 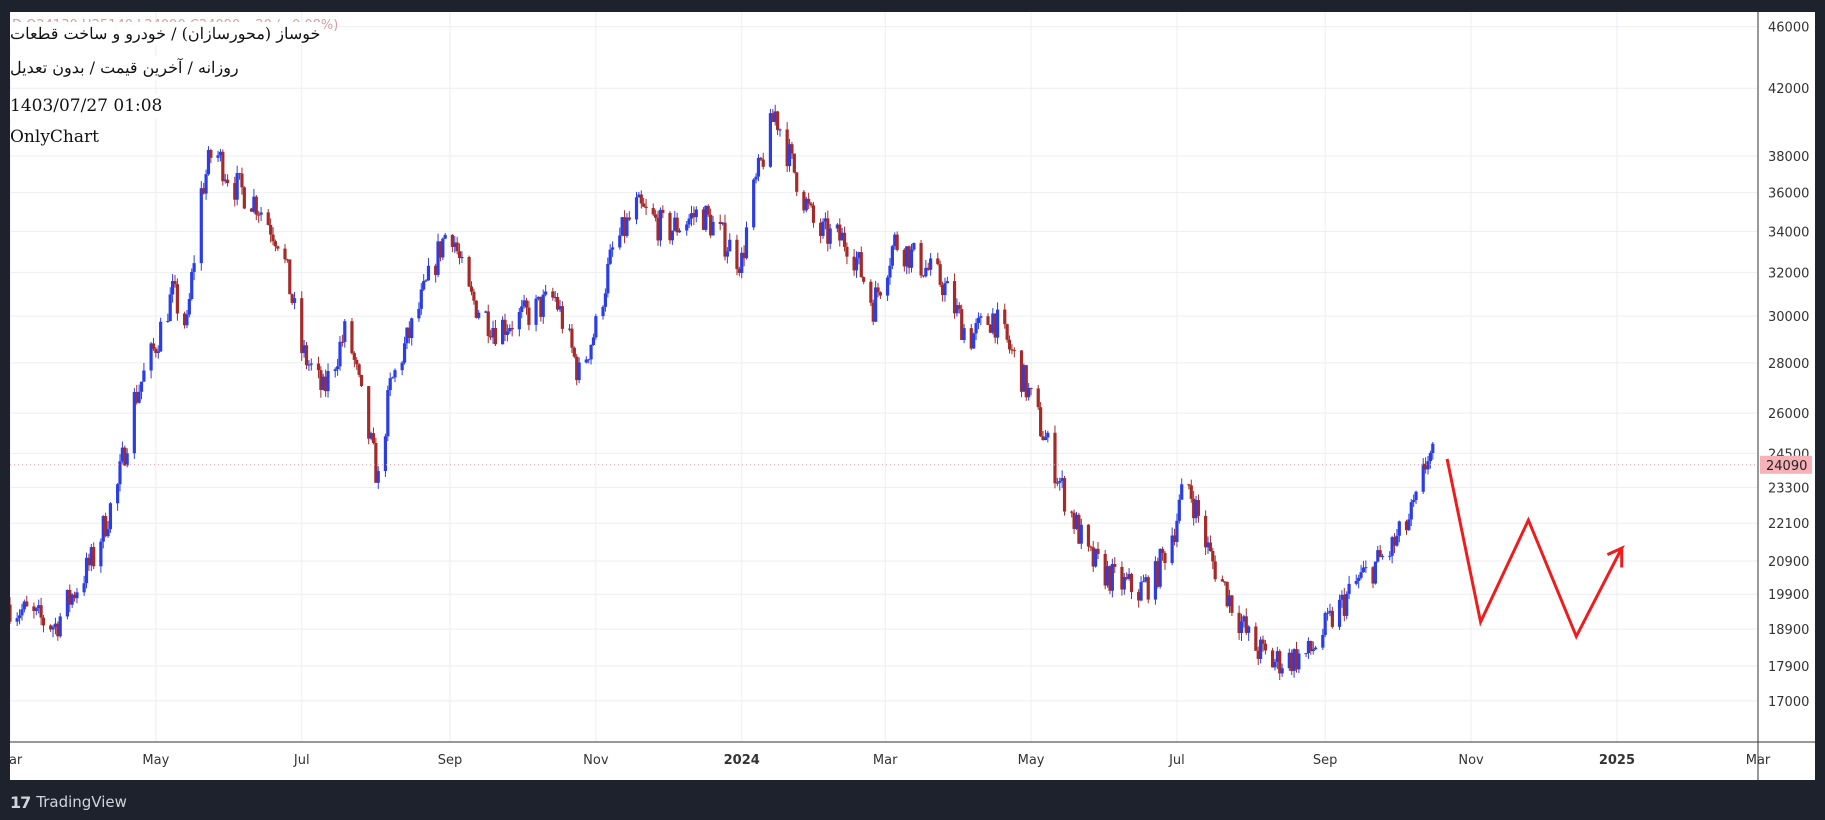 What do you see at coordinates (1535, 549) in the screenshot?
I see `projection-drawing` at bounding box center [1535, 549].